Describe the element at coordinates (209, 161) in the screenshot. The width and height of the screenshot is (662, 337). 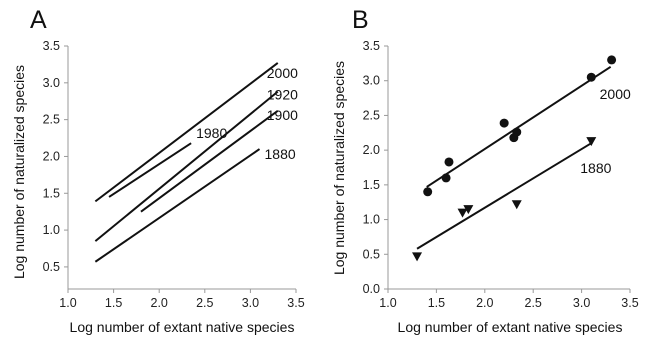
I see `series-line-1900` at that location.